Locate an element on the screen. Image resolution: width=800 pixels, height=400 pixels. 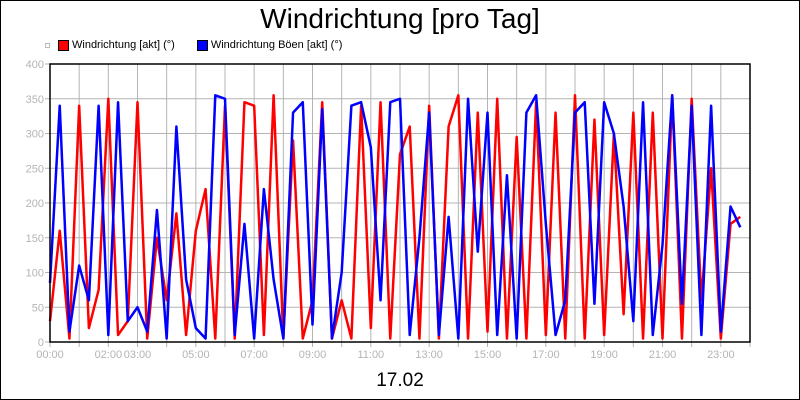
x-axis-label: 17.02 is located at coordinates (400, 380).